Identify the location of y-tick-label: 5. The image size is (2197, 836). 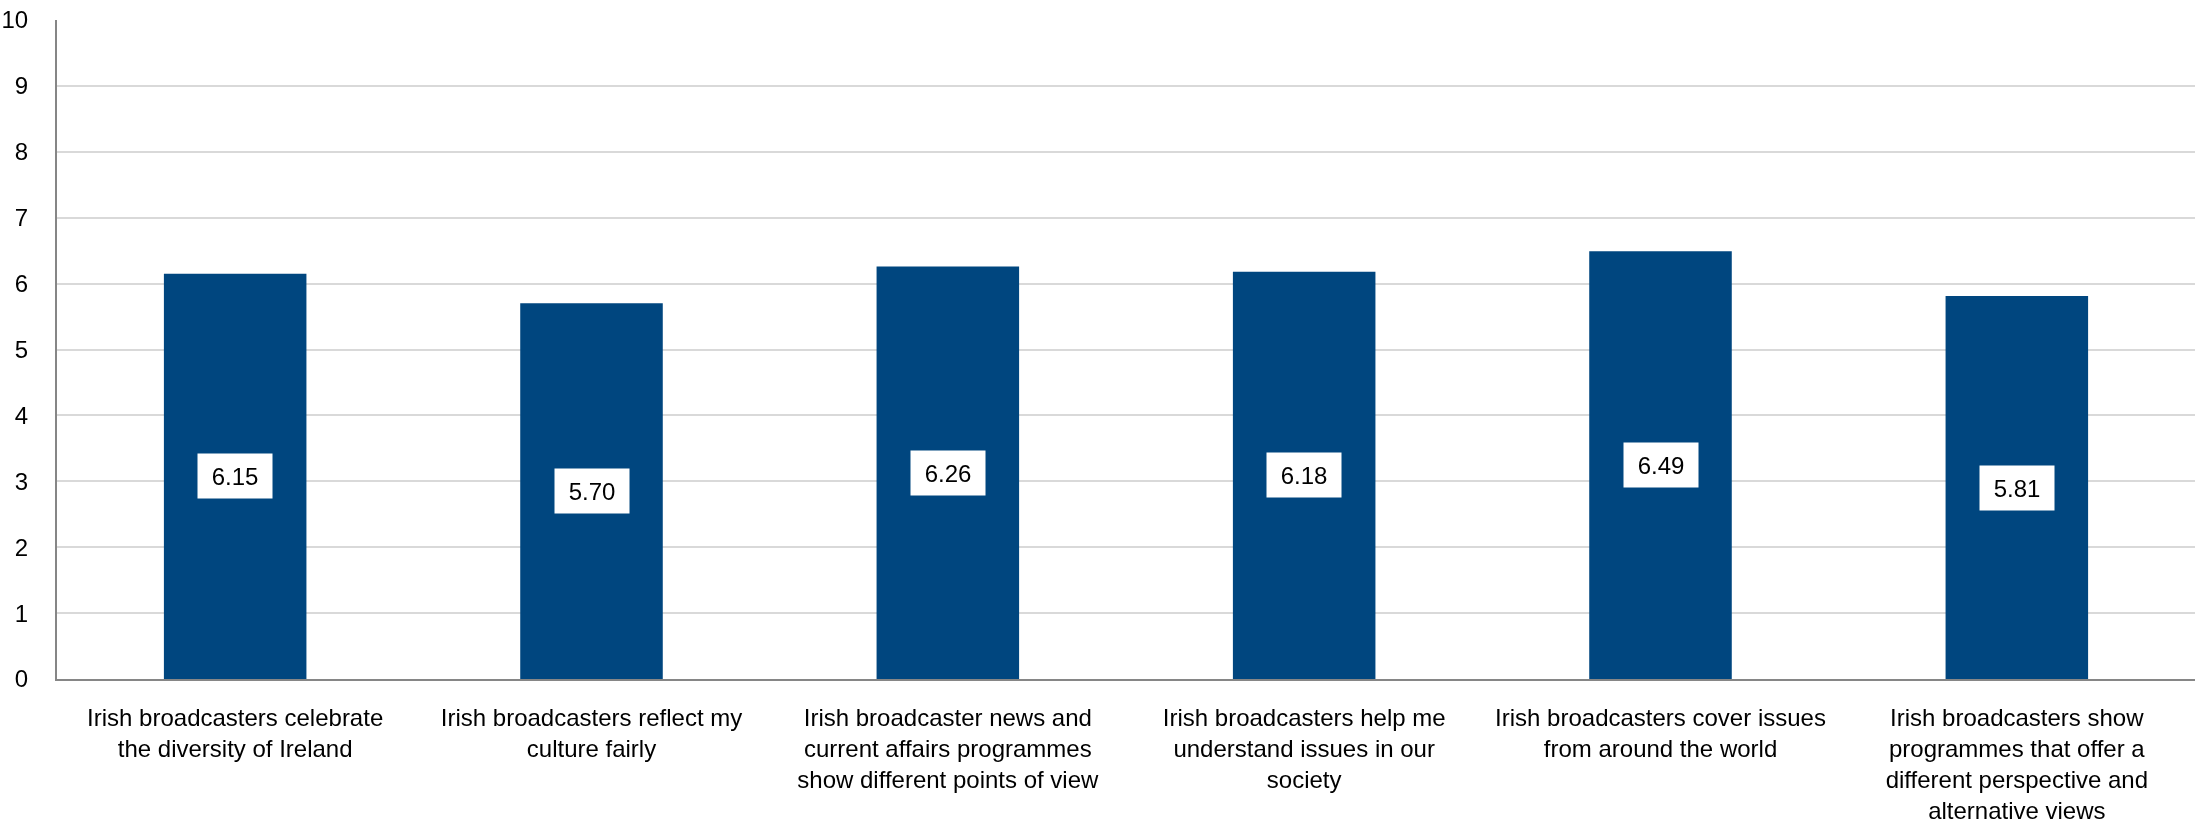
(21, 349).